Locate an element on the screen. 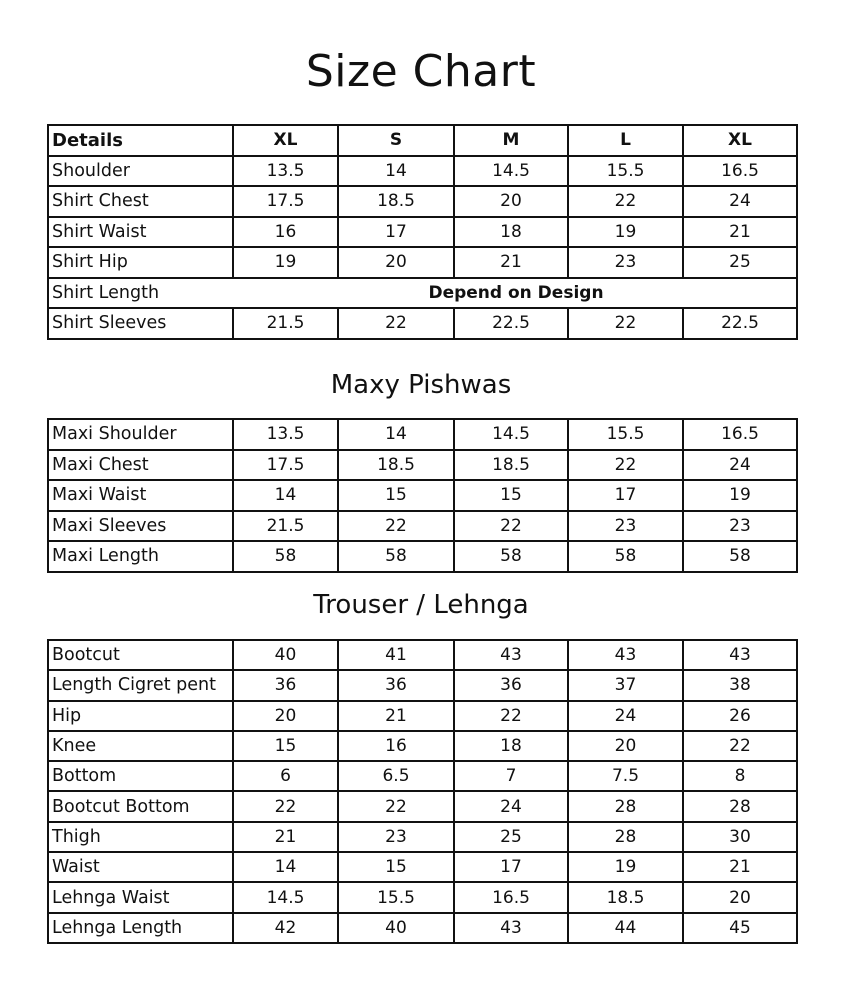 The height and width of the screenshot is (1000, 842). header-row: Details XL S M L XL is located at coordinates (422, 140).